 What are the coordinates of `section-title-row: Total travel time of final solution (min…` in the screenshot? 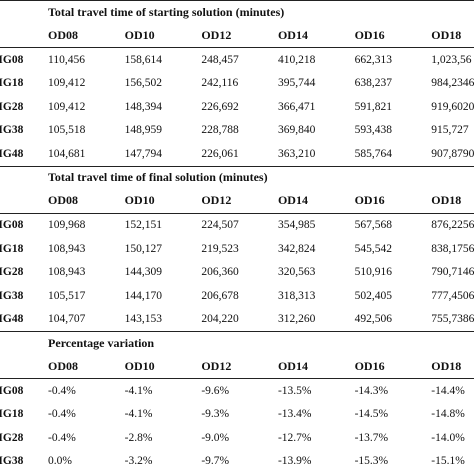 It's located at (237, 177).